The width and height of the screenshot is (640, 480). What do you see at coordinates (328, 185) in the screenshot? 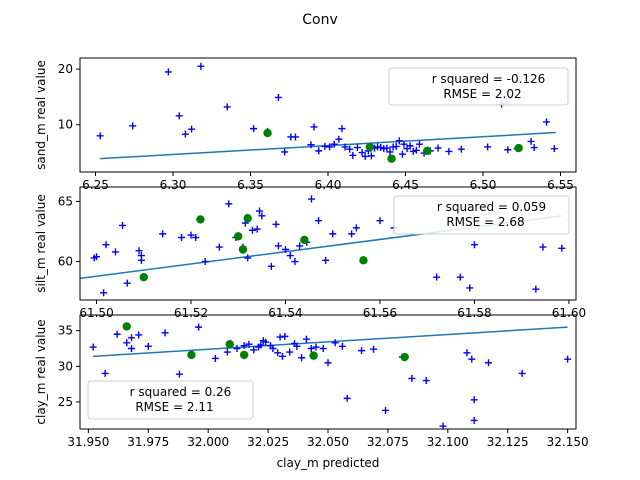
I see `x-tick-label: 6.40` at bounding box center [328, 185].